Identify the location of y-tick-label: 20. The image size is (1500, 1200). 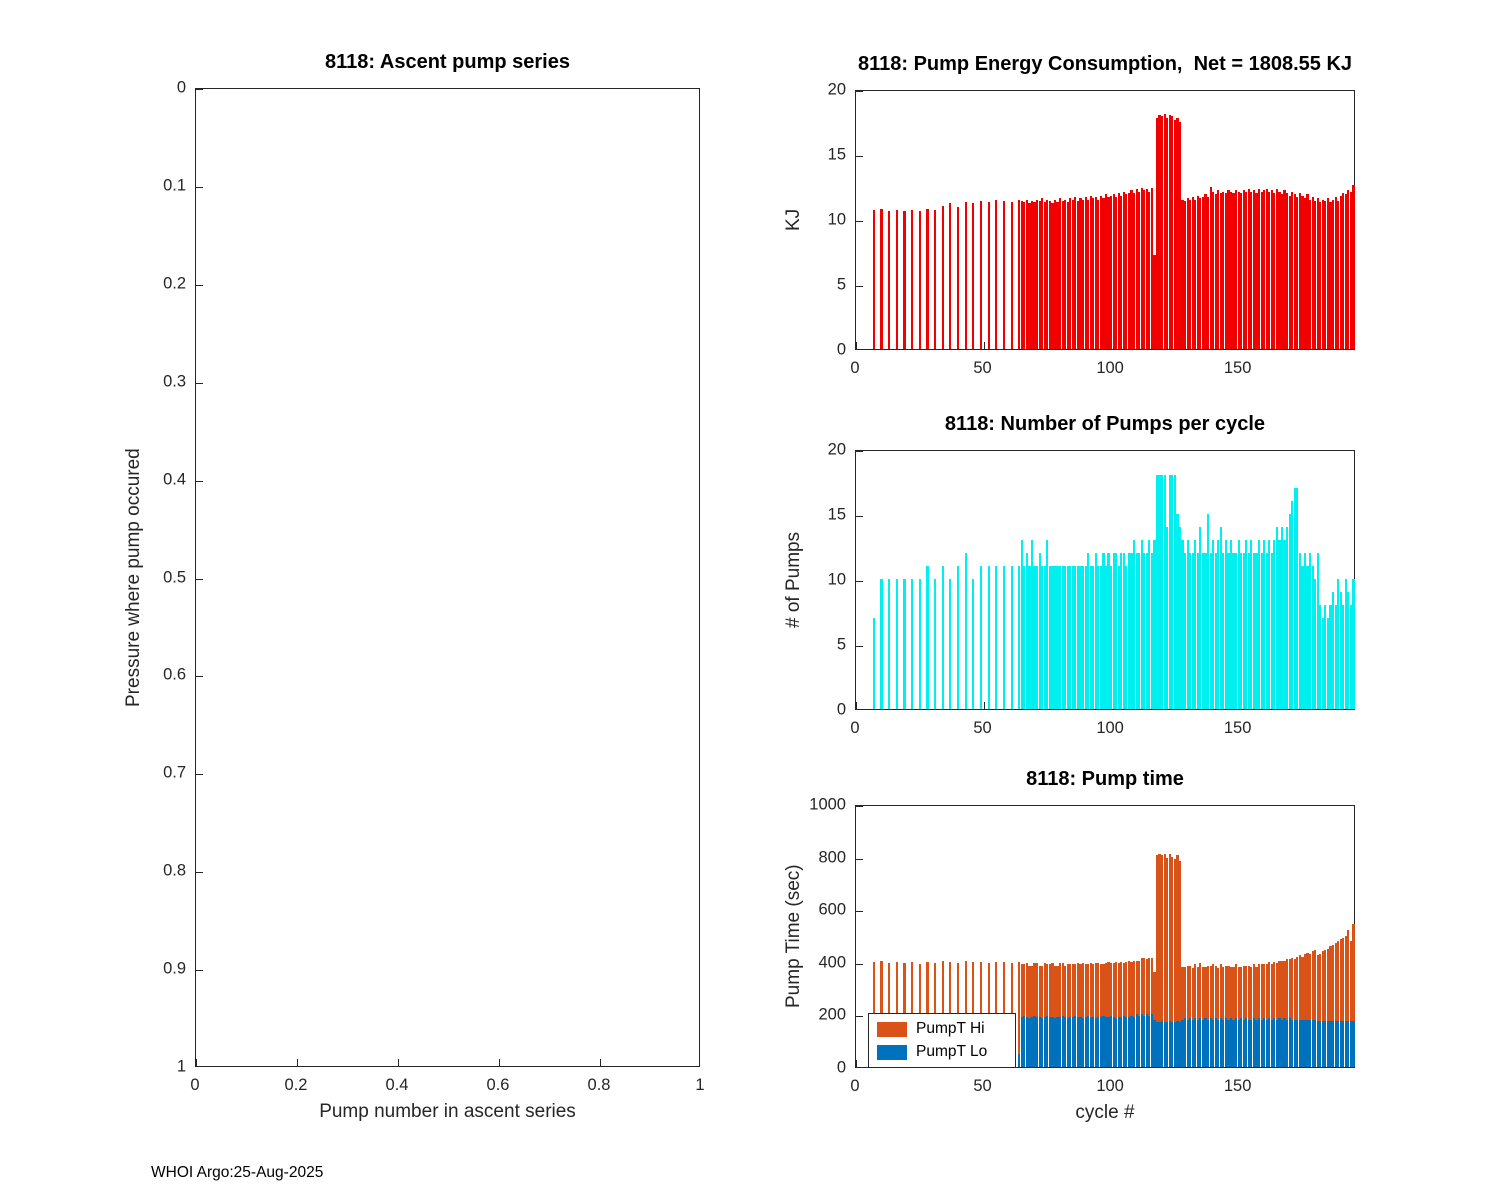
(836, 89).